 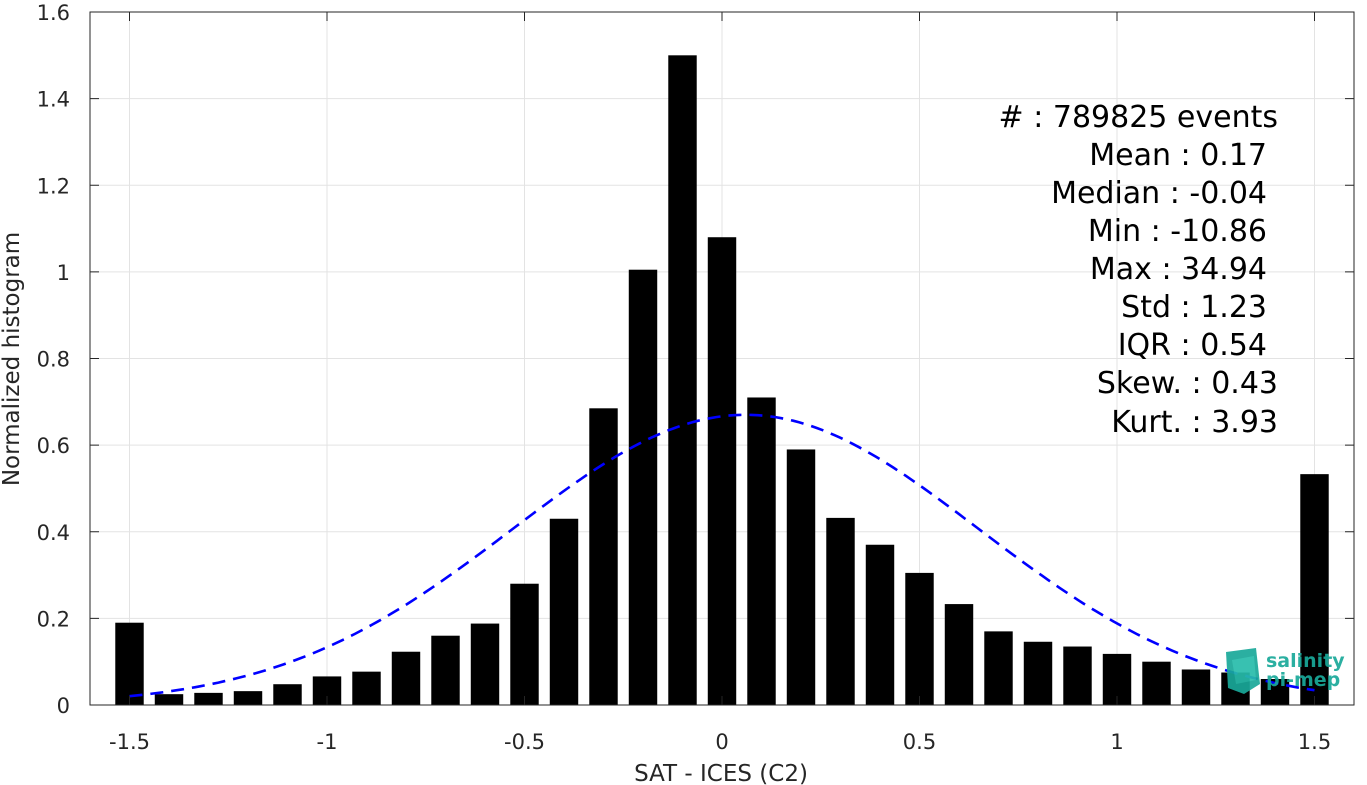 What do you see at coordinates (1178, 269) in the screenshot?
I see `stat-max: Max : 34.94` at bounding box center [1178, 269].